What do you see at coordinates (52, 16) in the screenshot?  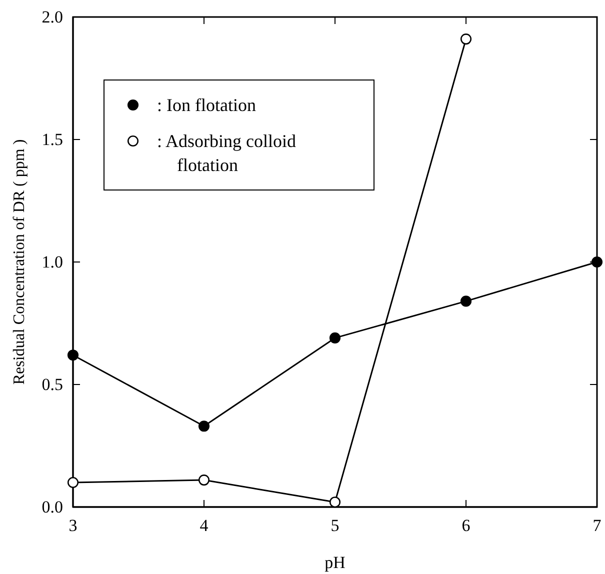 I see `y-tick-label: 2.0` at bounding box center [52, 16].